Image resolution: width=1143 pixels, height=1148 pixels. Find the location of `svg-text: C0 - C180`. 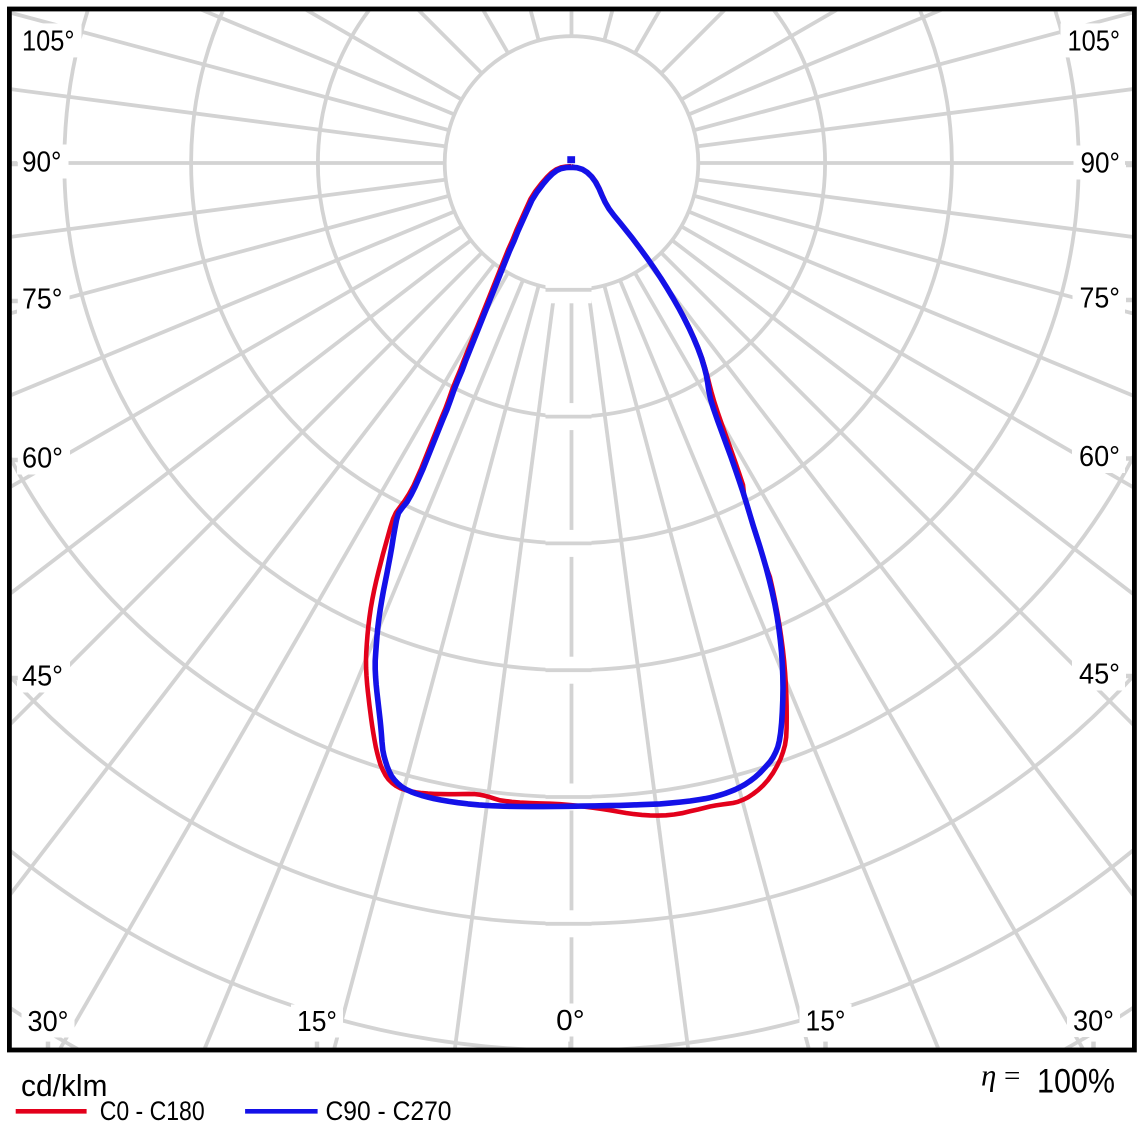

svg-text: C0 - C180 is located at coordinates (152, 1111).